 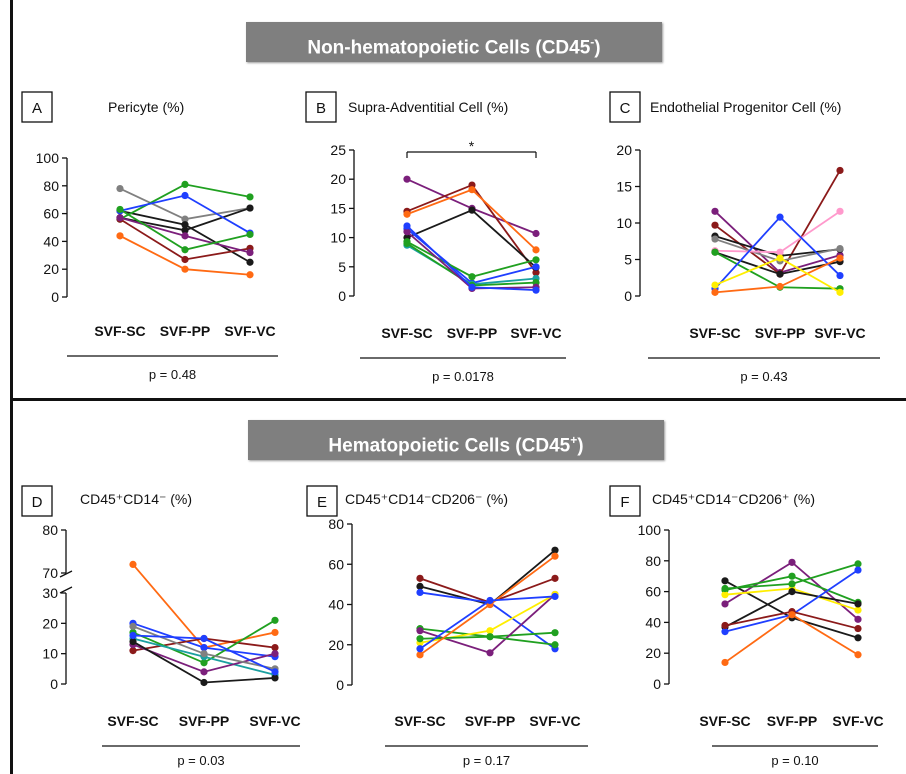 What do you see at coordinates (624, 187) in the screenshot?
I see `panel-c-y-tick-label: 15` at bounding box center [624, 187].